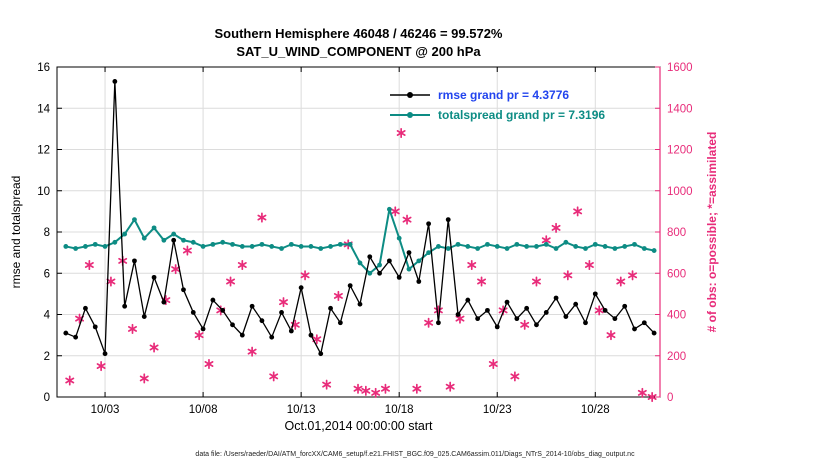 The width and height of the screenshot is (830, 470). Describe the element at coordinates (47, 274) in the screenshot. I see `y-tick-label-left: 6` at that location.